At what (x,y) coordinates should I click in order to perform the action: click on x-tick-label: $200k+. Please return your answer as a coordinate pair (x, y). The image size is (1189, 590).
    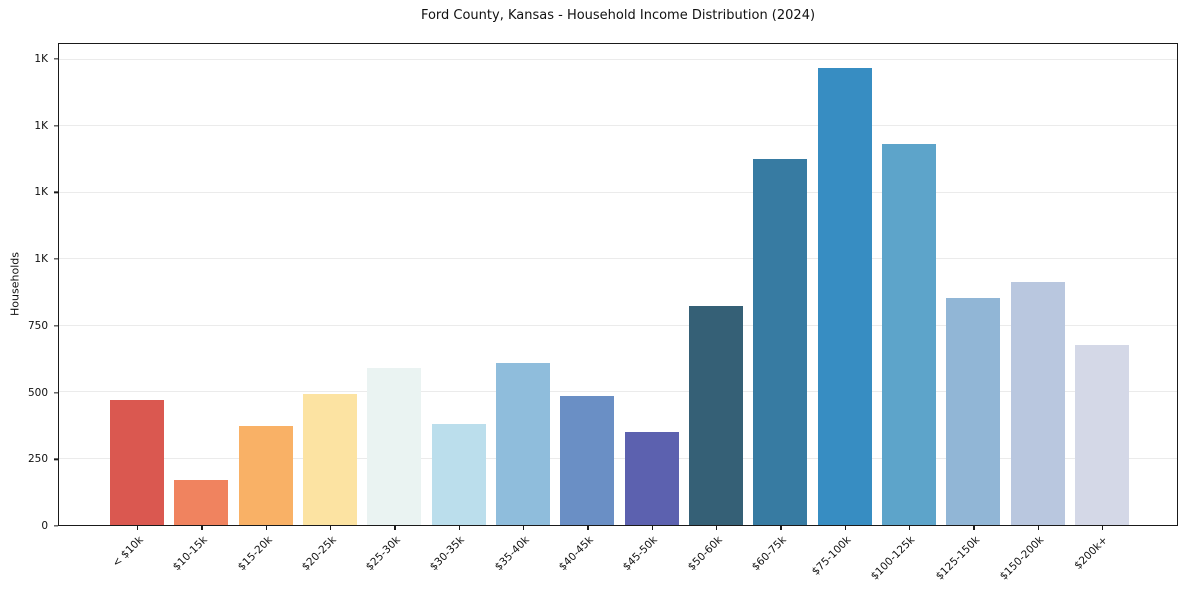
    Looking at the image, I should click on (1091, 553).